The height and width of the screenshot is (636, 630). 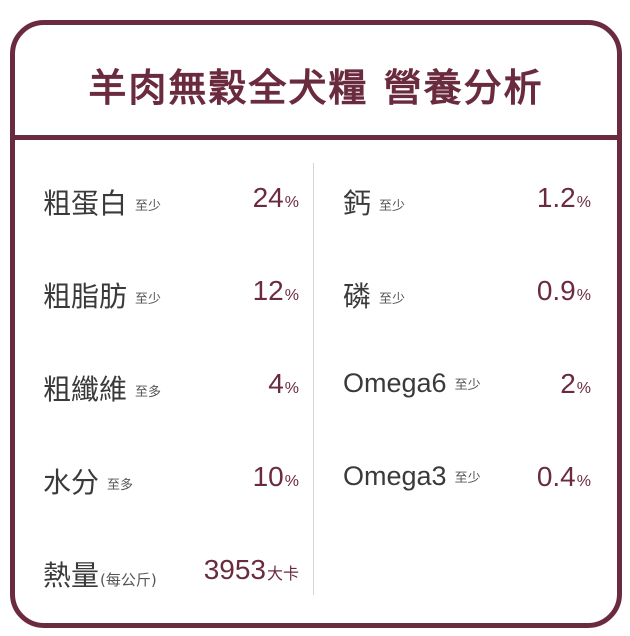 I want to click on nutrient-label: 粗蛋白, so click(x=85, y=203).